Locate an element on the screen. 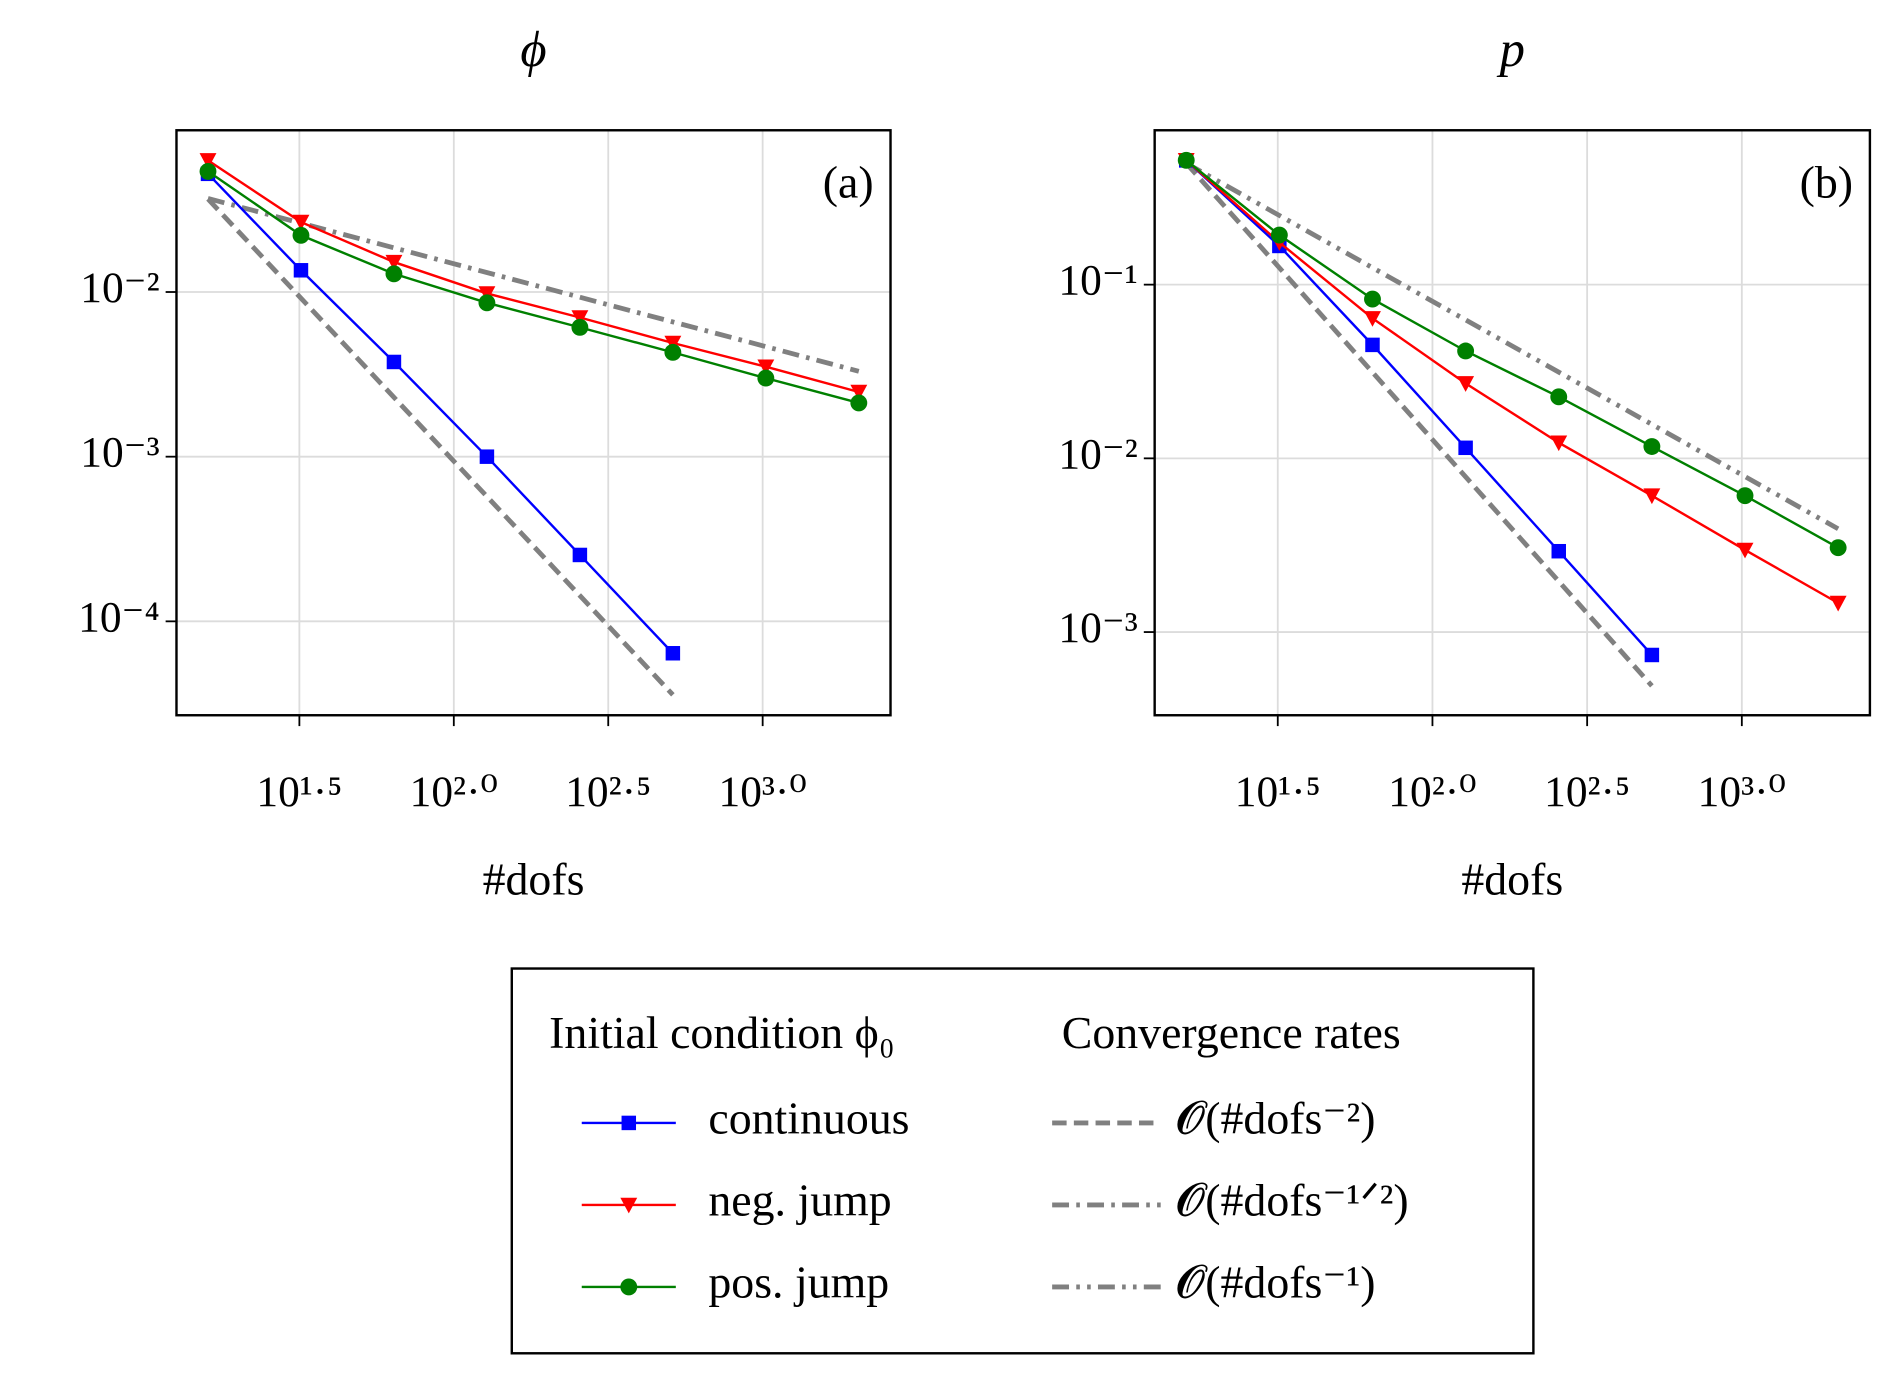 The height and width of the screenshot is (1375, 1892). y-tick-label: 10⁻¹ is located at coordinates (1097, 281).